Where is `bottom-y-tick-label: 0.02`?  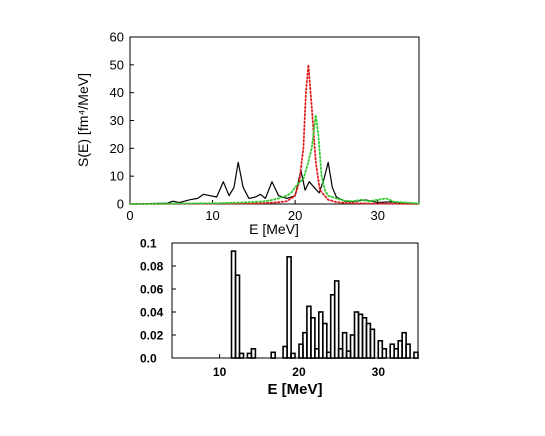
bottom-y-tick-label: 0.02 is located at coordinates (152, 336).